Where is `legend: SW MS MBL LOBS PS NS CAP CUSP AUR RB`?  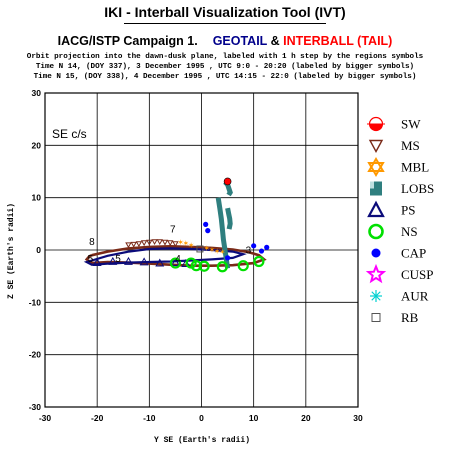 legend: SW MS MBL LOBS PS NS CAP CUSP AUR RB is located at coordinates (399, 221).